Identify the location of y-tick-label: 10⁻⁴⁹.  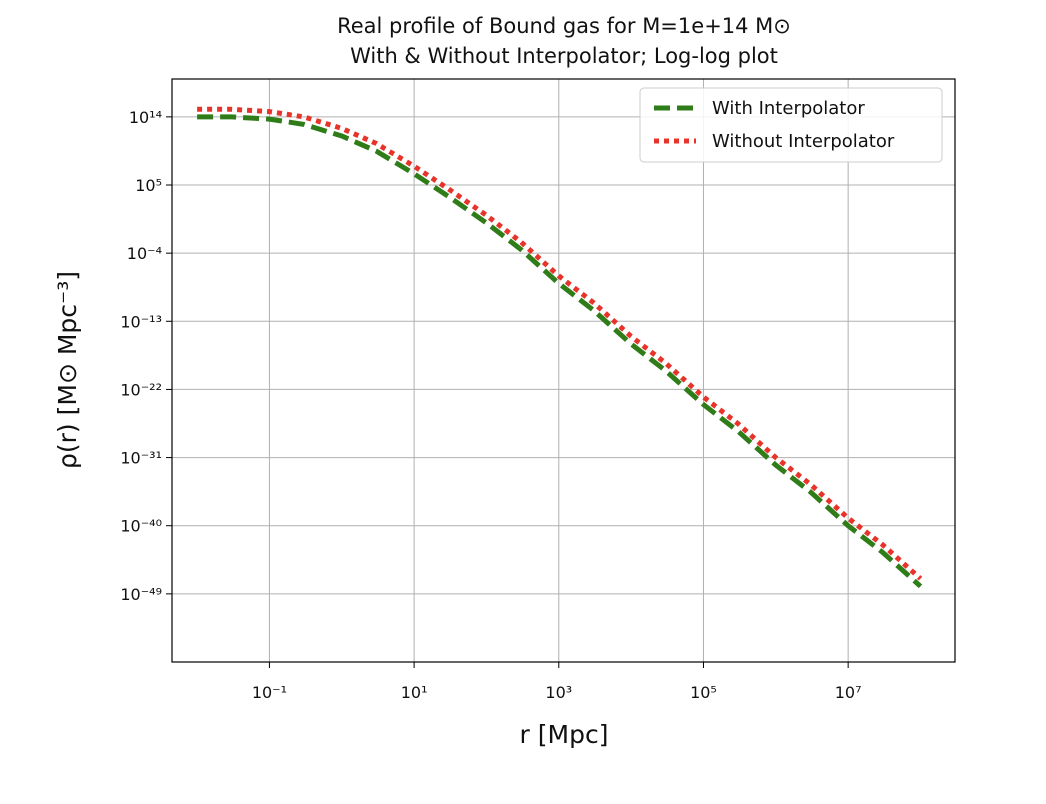
(141, 594).